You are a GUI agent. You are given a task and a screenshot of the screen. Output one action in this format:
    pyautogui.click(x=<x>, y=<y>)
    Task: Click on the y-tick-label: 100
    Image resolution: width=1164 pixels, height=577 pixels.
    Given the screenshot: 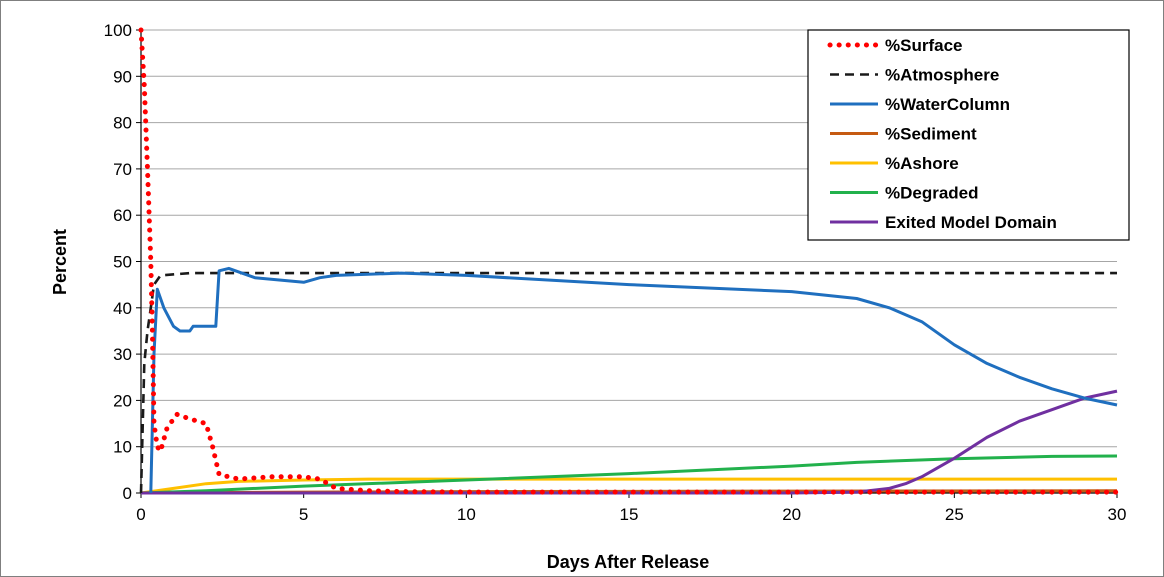 What is the action you would take?
    pyautogui.click(x=118, y=30)
    